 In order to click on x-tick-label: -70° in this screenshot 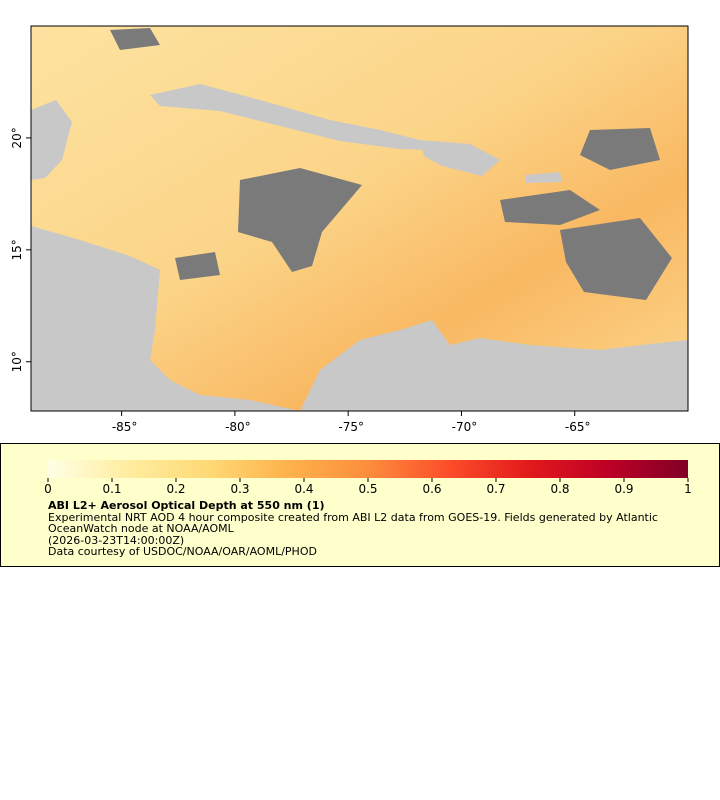, I will do `click(465, 427)`.